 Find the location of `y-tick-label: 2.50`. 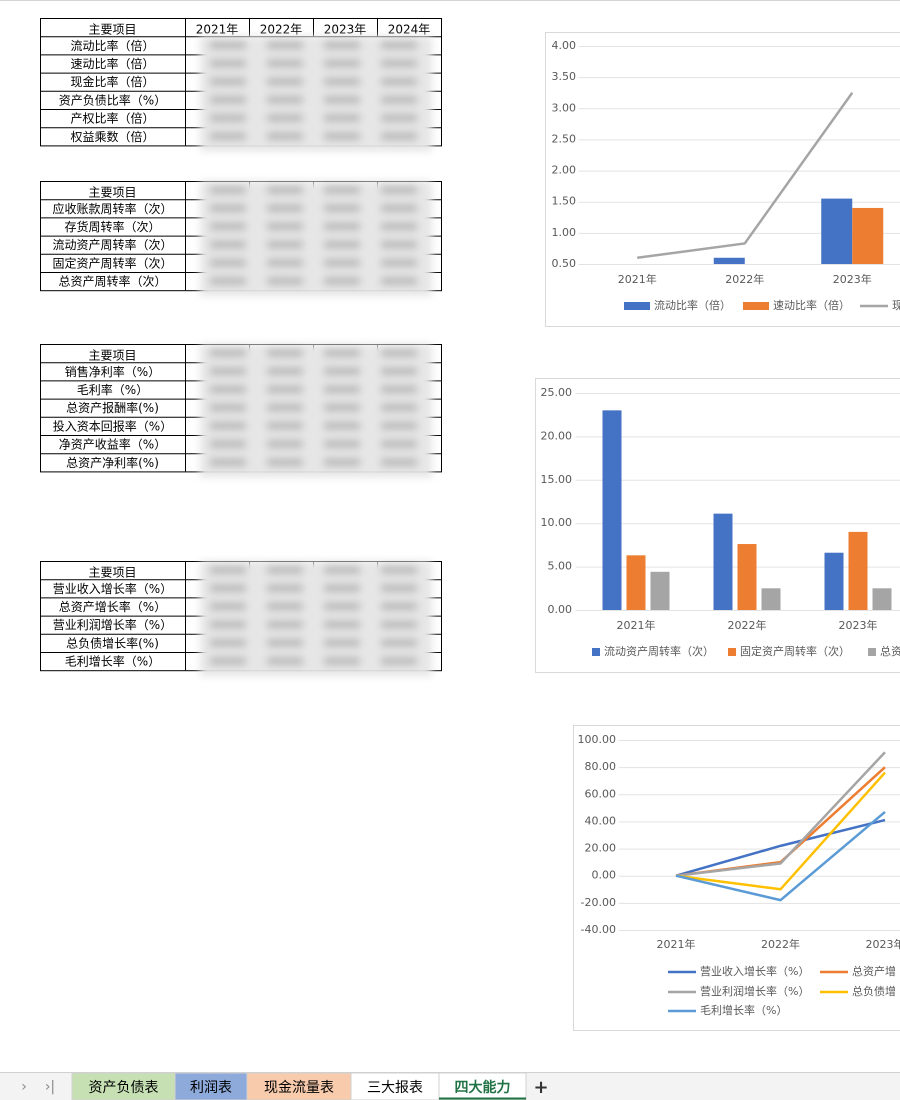

y-tick-label: 2.50 is located at coordinates (564, 138).